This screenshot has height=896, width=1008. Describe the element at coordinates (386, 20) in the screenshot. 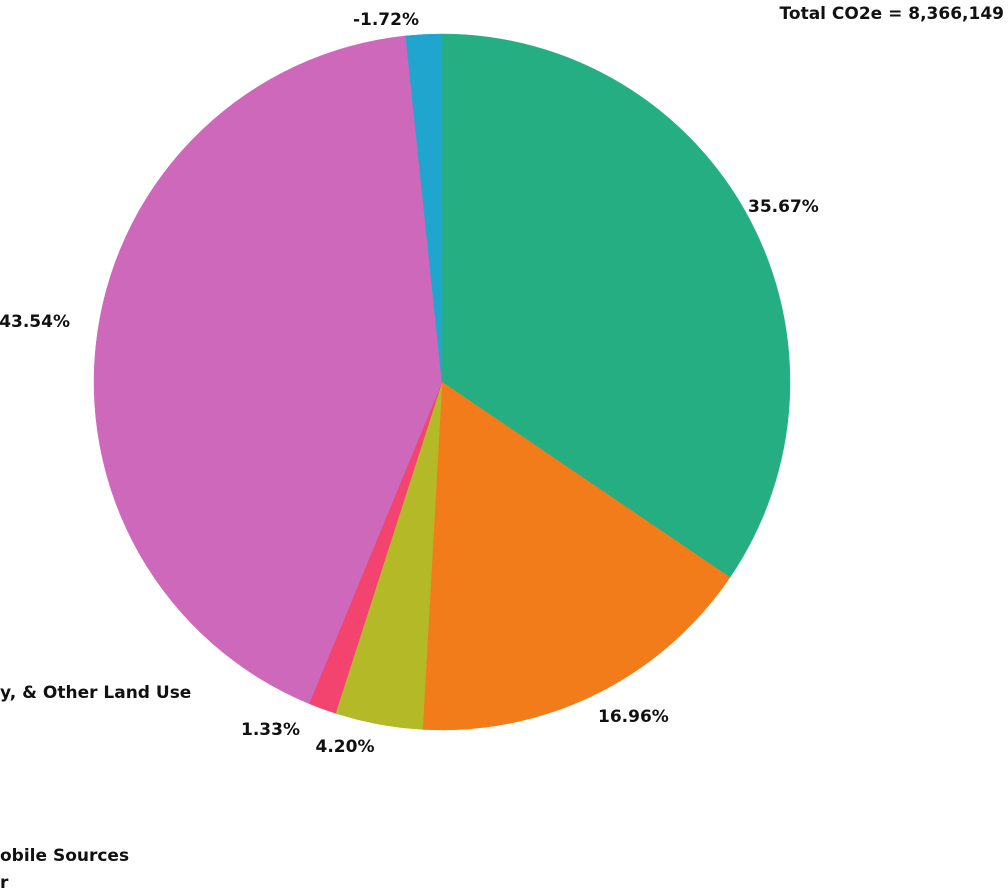

I see `pie-label-5: -1.72%` at that location.